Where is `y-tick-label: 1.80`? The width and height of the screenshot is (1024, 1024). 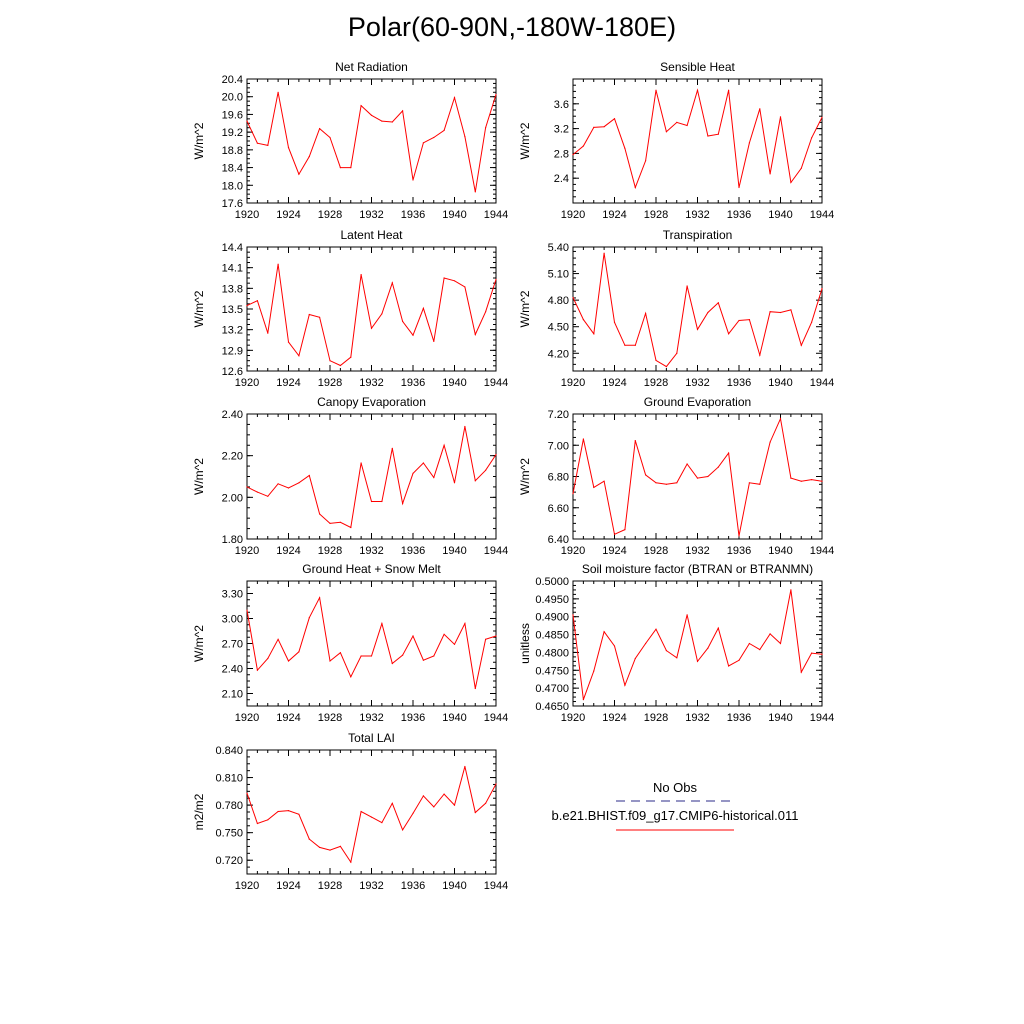
y-tick-label: 1.80 is located at coordinates (232, 540).